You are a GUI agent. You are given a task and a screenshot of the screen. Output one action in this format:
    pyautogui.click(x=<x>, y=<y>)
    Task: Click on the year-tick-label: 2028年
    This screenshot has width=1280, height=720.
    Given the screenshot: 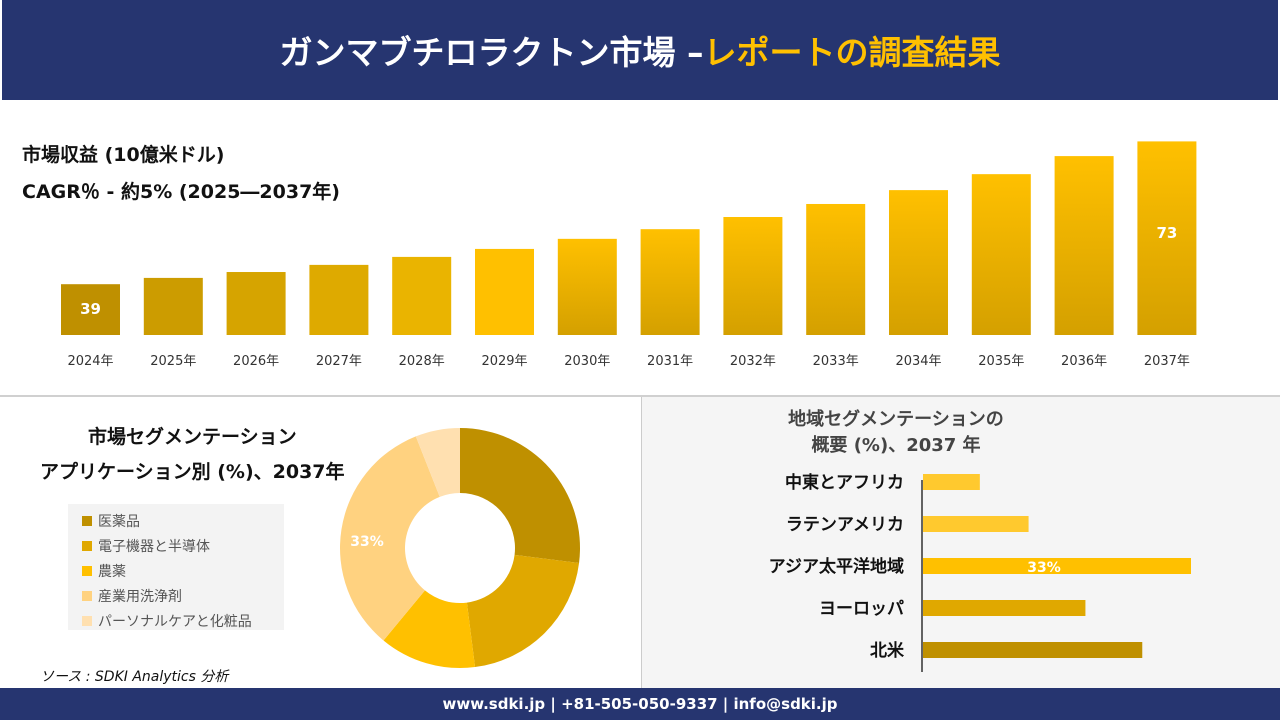 What is the action you would take?
    pyautogui.click(x=422, y=361)
    